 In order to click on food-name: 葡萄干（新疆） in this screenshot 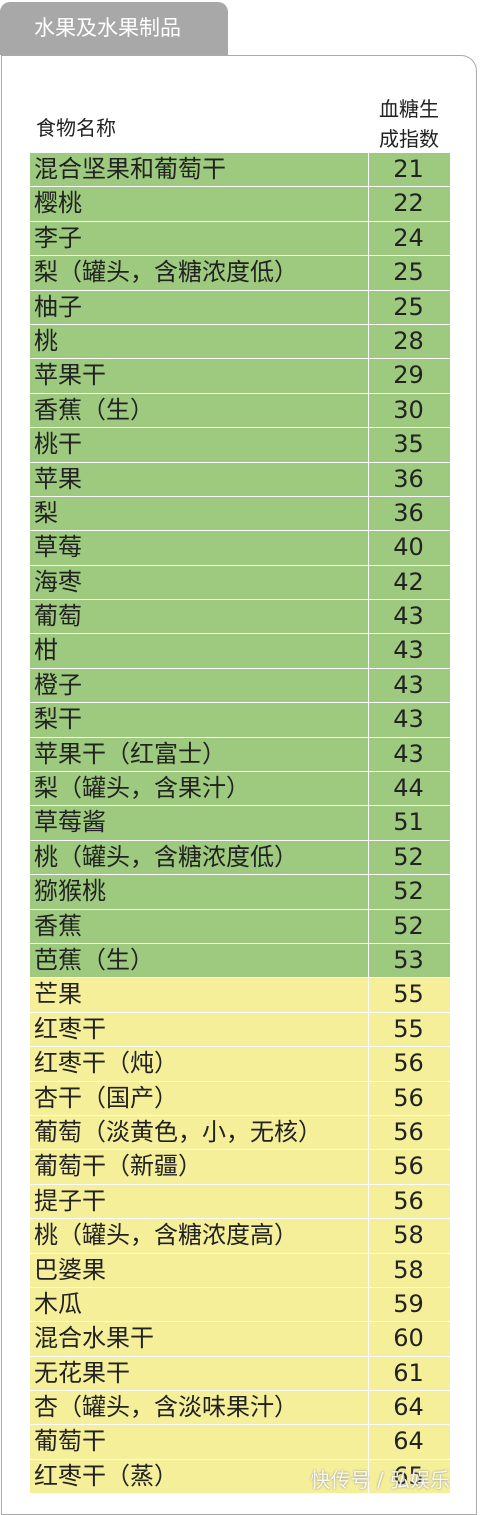, I will do `click(118, 1166)`.